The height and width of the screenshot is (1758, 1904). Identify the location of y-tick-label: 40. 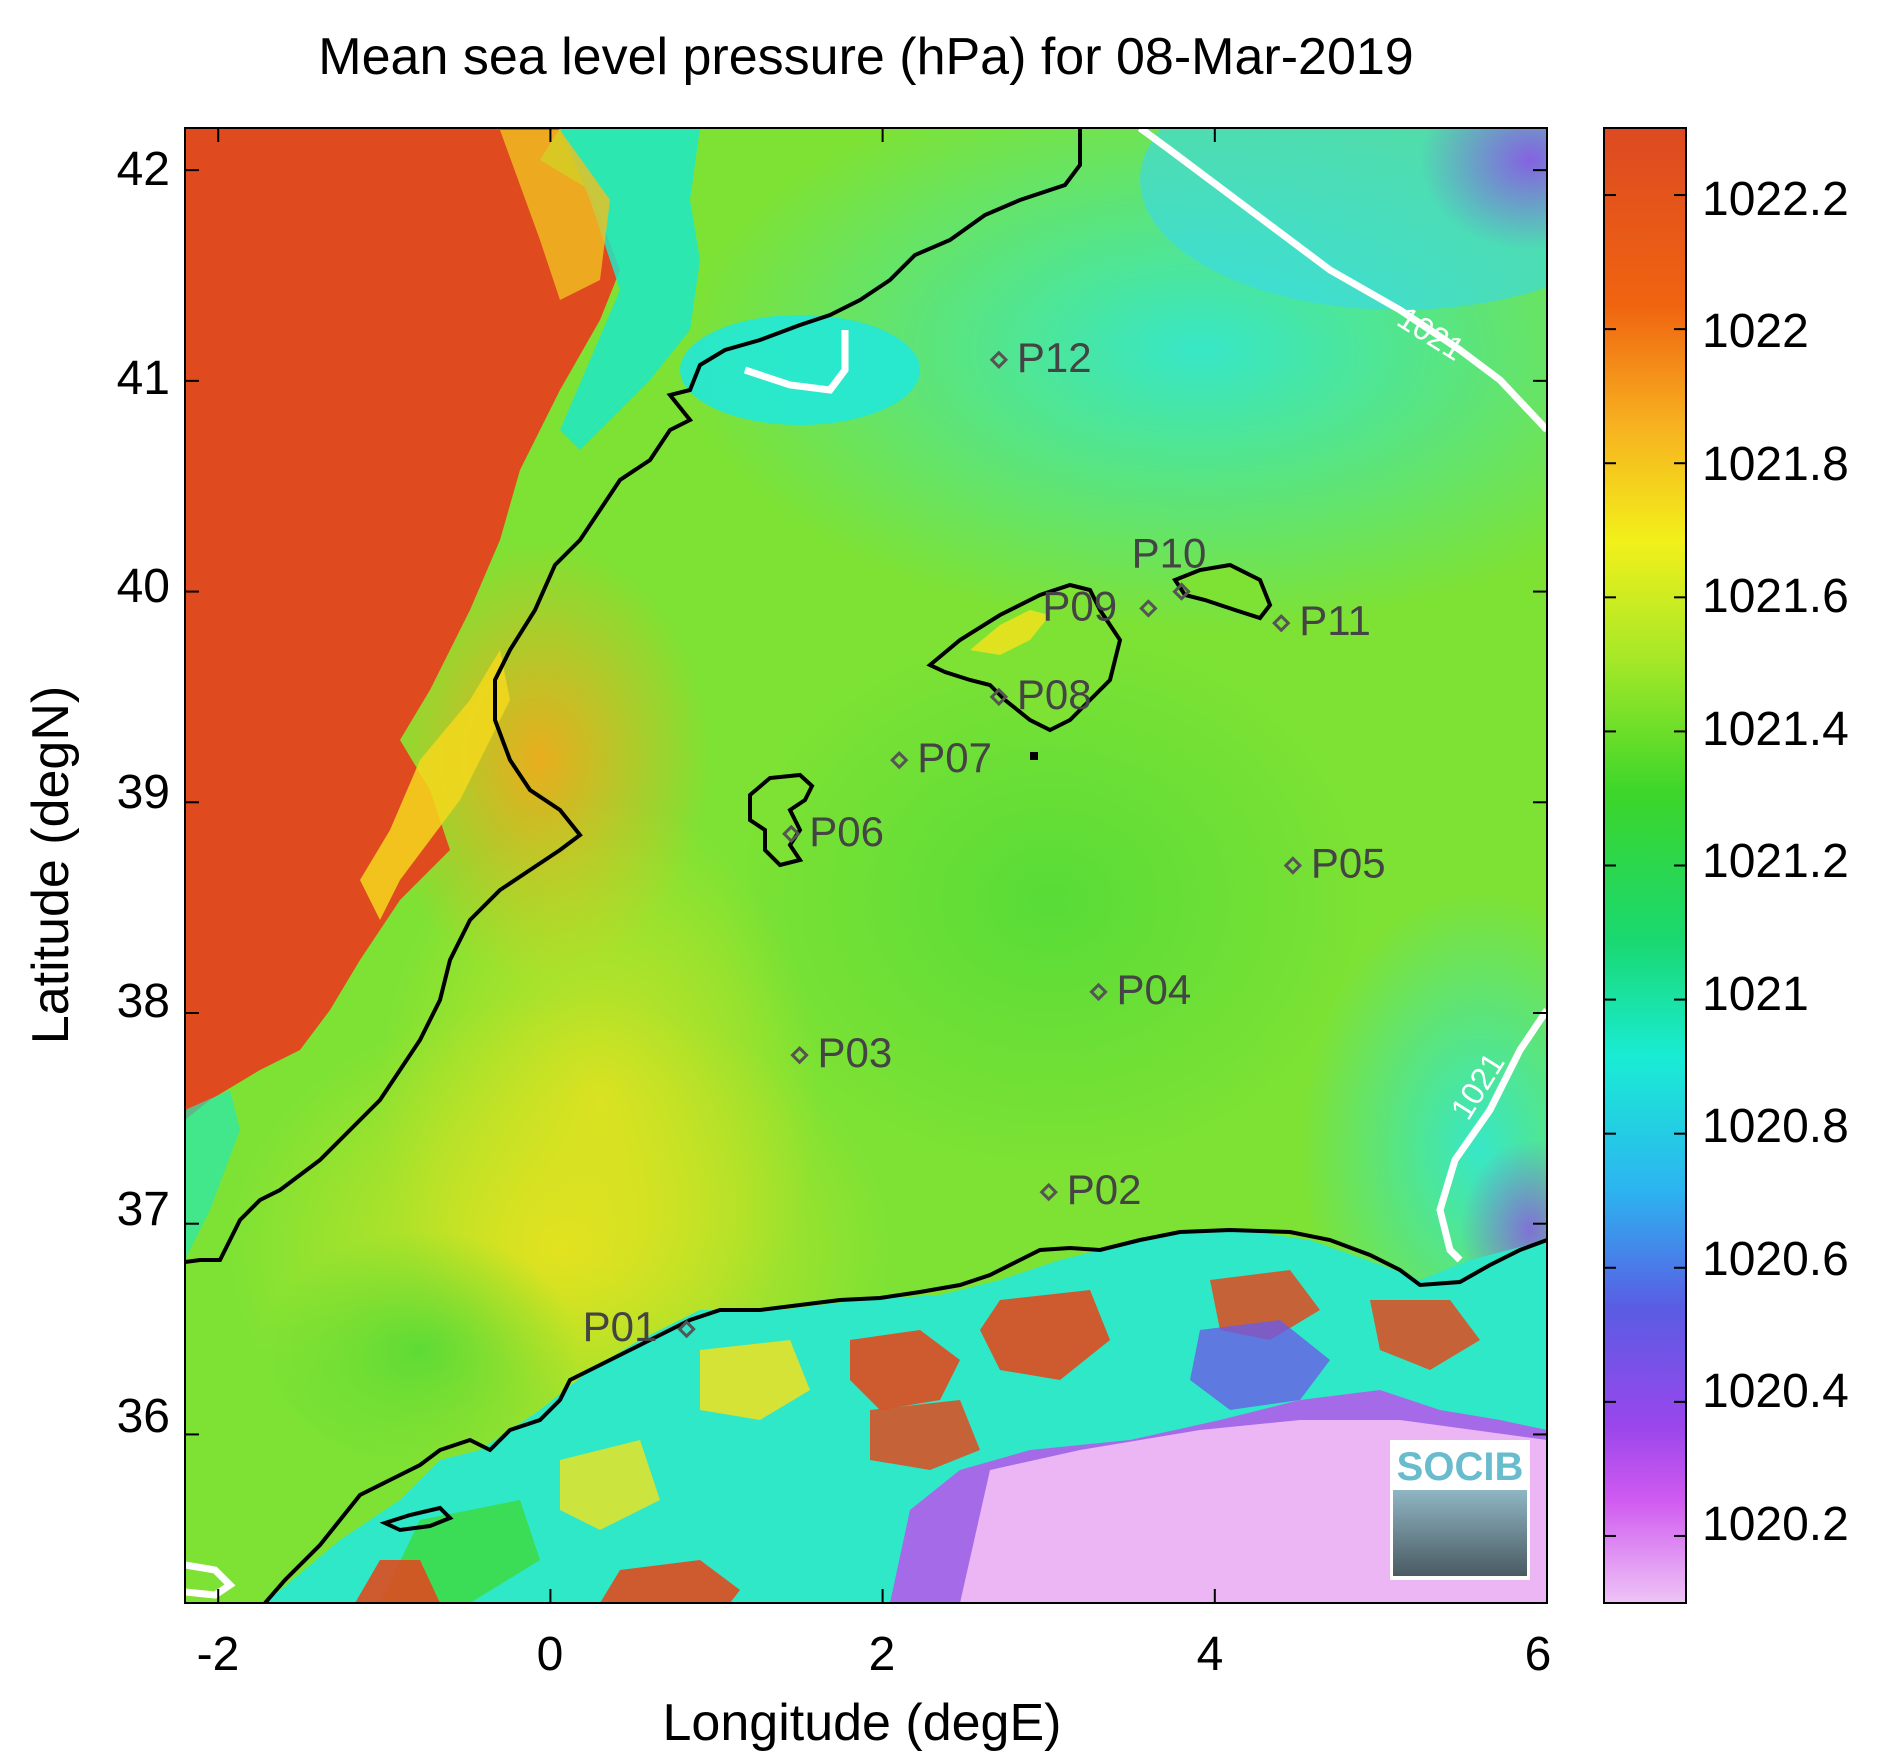
(143, 586).